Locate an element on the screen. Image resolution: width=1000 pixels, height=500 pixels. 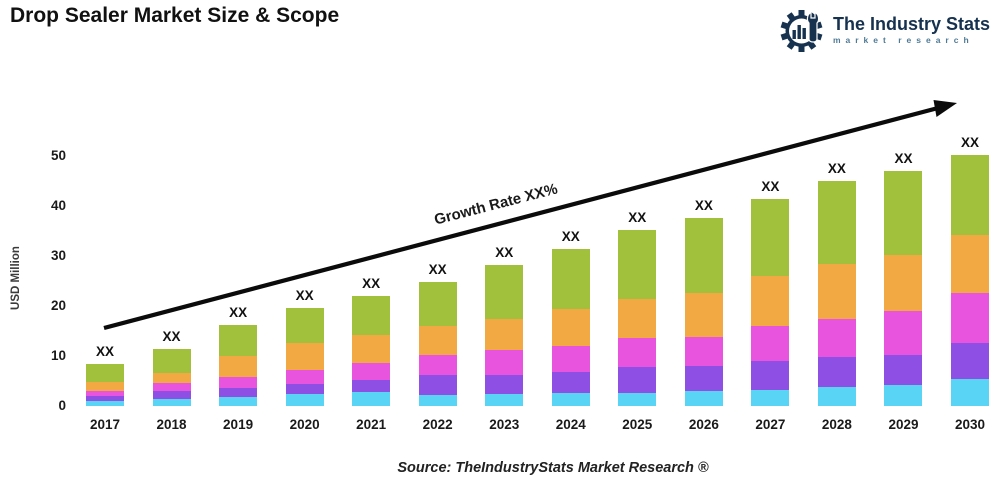
x-tick-label: 2017 is located at coordinates (105, 424).